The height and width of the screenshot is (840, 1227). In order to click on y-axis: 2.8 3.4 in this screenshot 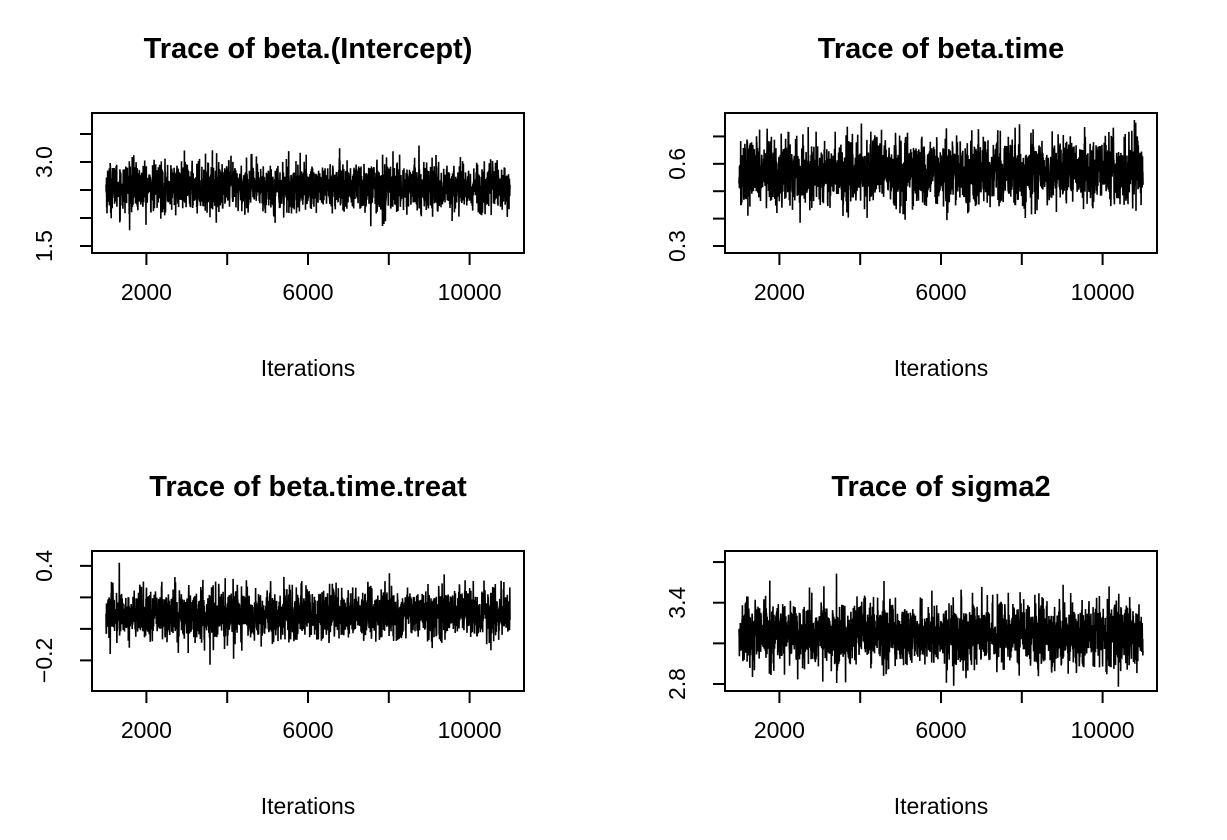, I will do `click(694, 630)`.